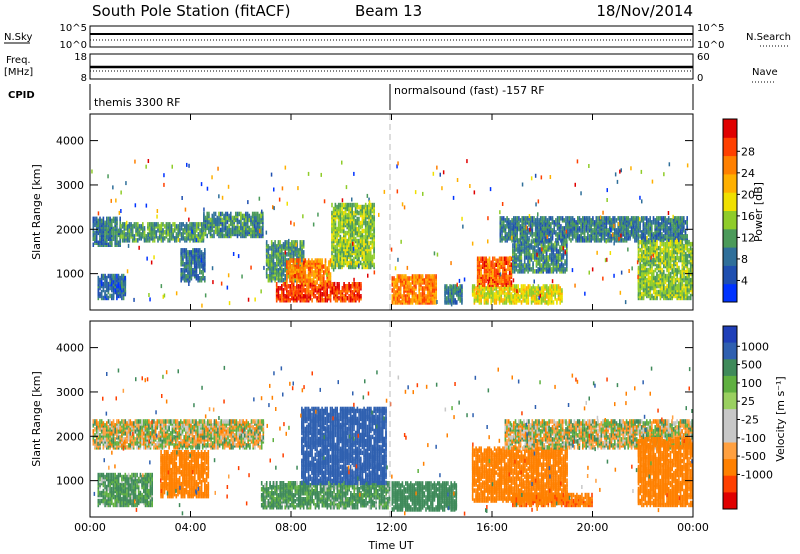 The width and height of the screenshot is (800, 554). Describe the element at coordinates (18, 60) in the screenshot. I see `freq-label-1: Freq.` at that location.